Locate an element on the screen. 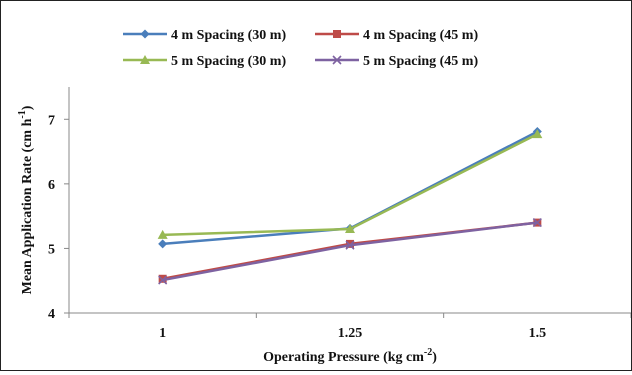 The image size is (632, 375). legend-entry-4m-30m: 4 m Spacing (30 m) is located at coordinates (204, 35).